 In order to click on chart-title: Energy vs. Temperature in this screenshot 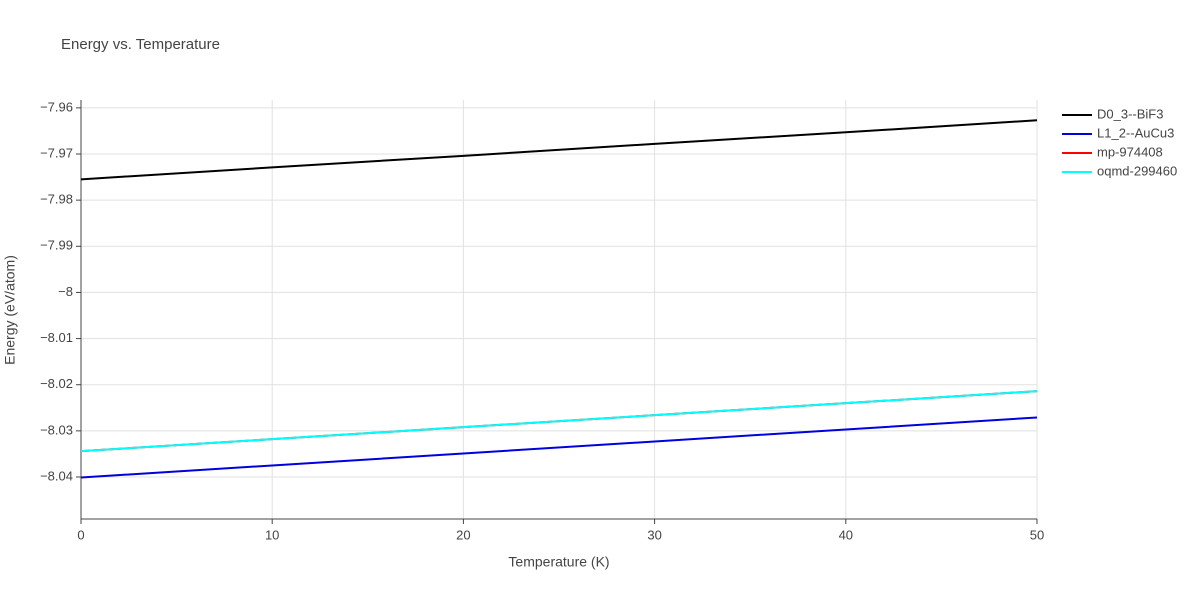, I will do `click(140, 44)`.